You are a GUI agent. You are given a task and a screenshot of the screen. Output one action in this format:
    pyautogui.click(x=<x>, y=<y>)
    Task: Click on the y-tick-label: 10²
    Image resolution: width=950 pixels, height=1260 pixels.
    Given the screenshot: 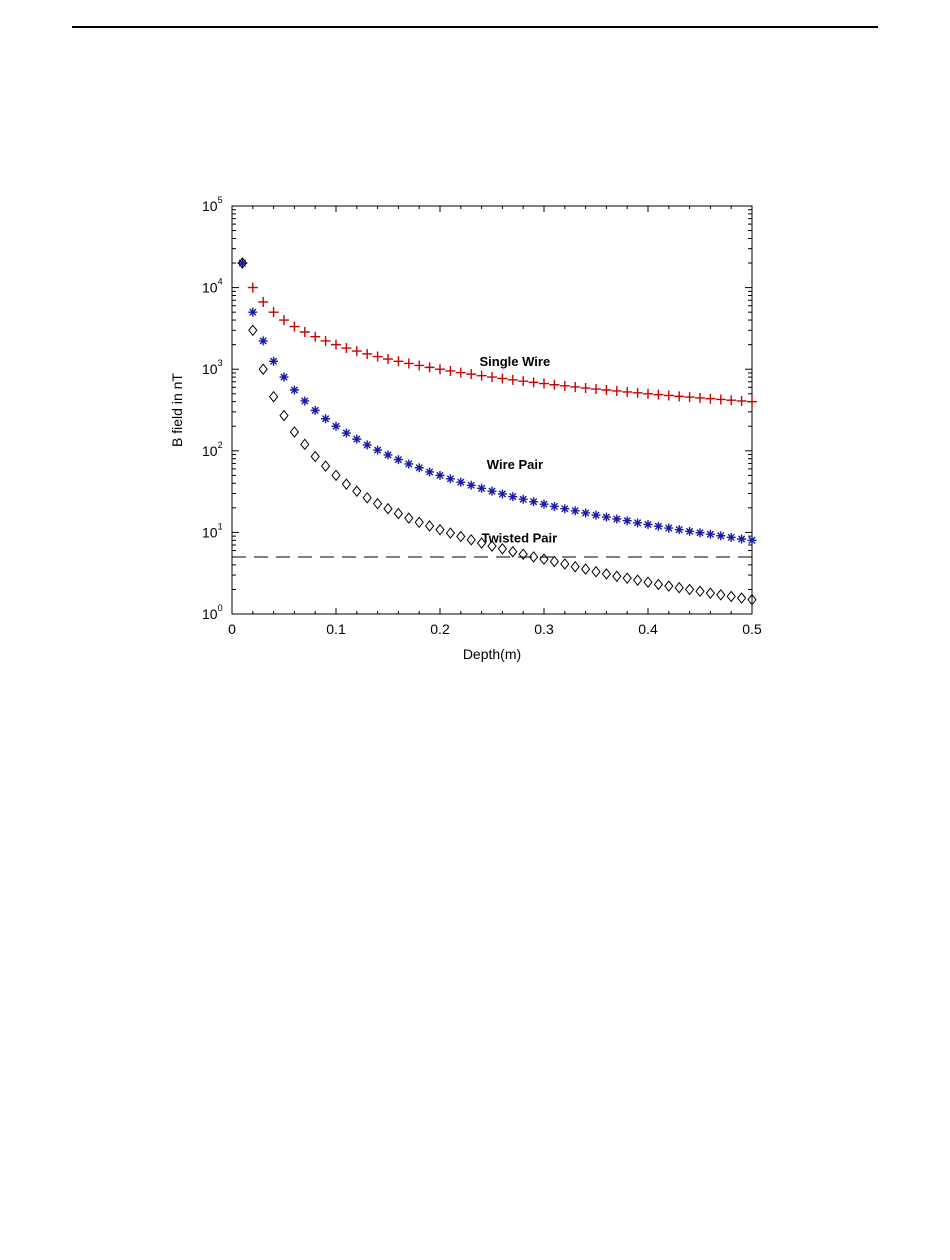 What is the action you would take?
    pyautogui.click(x=212, y=449)
    